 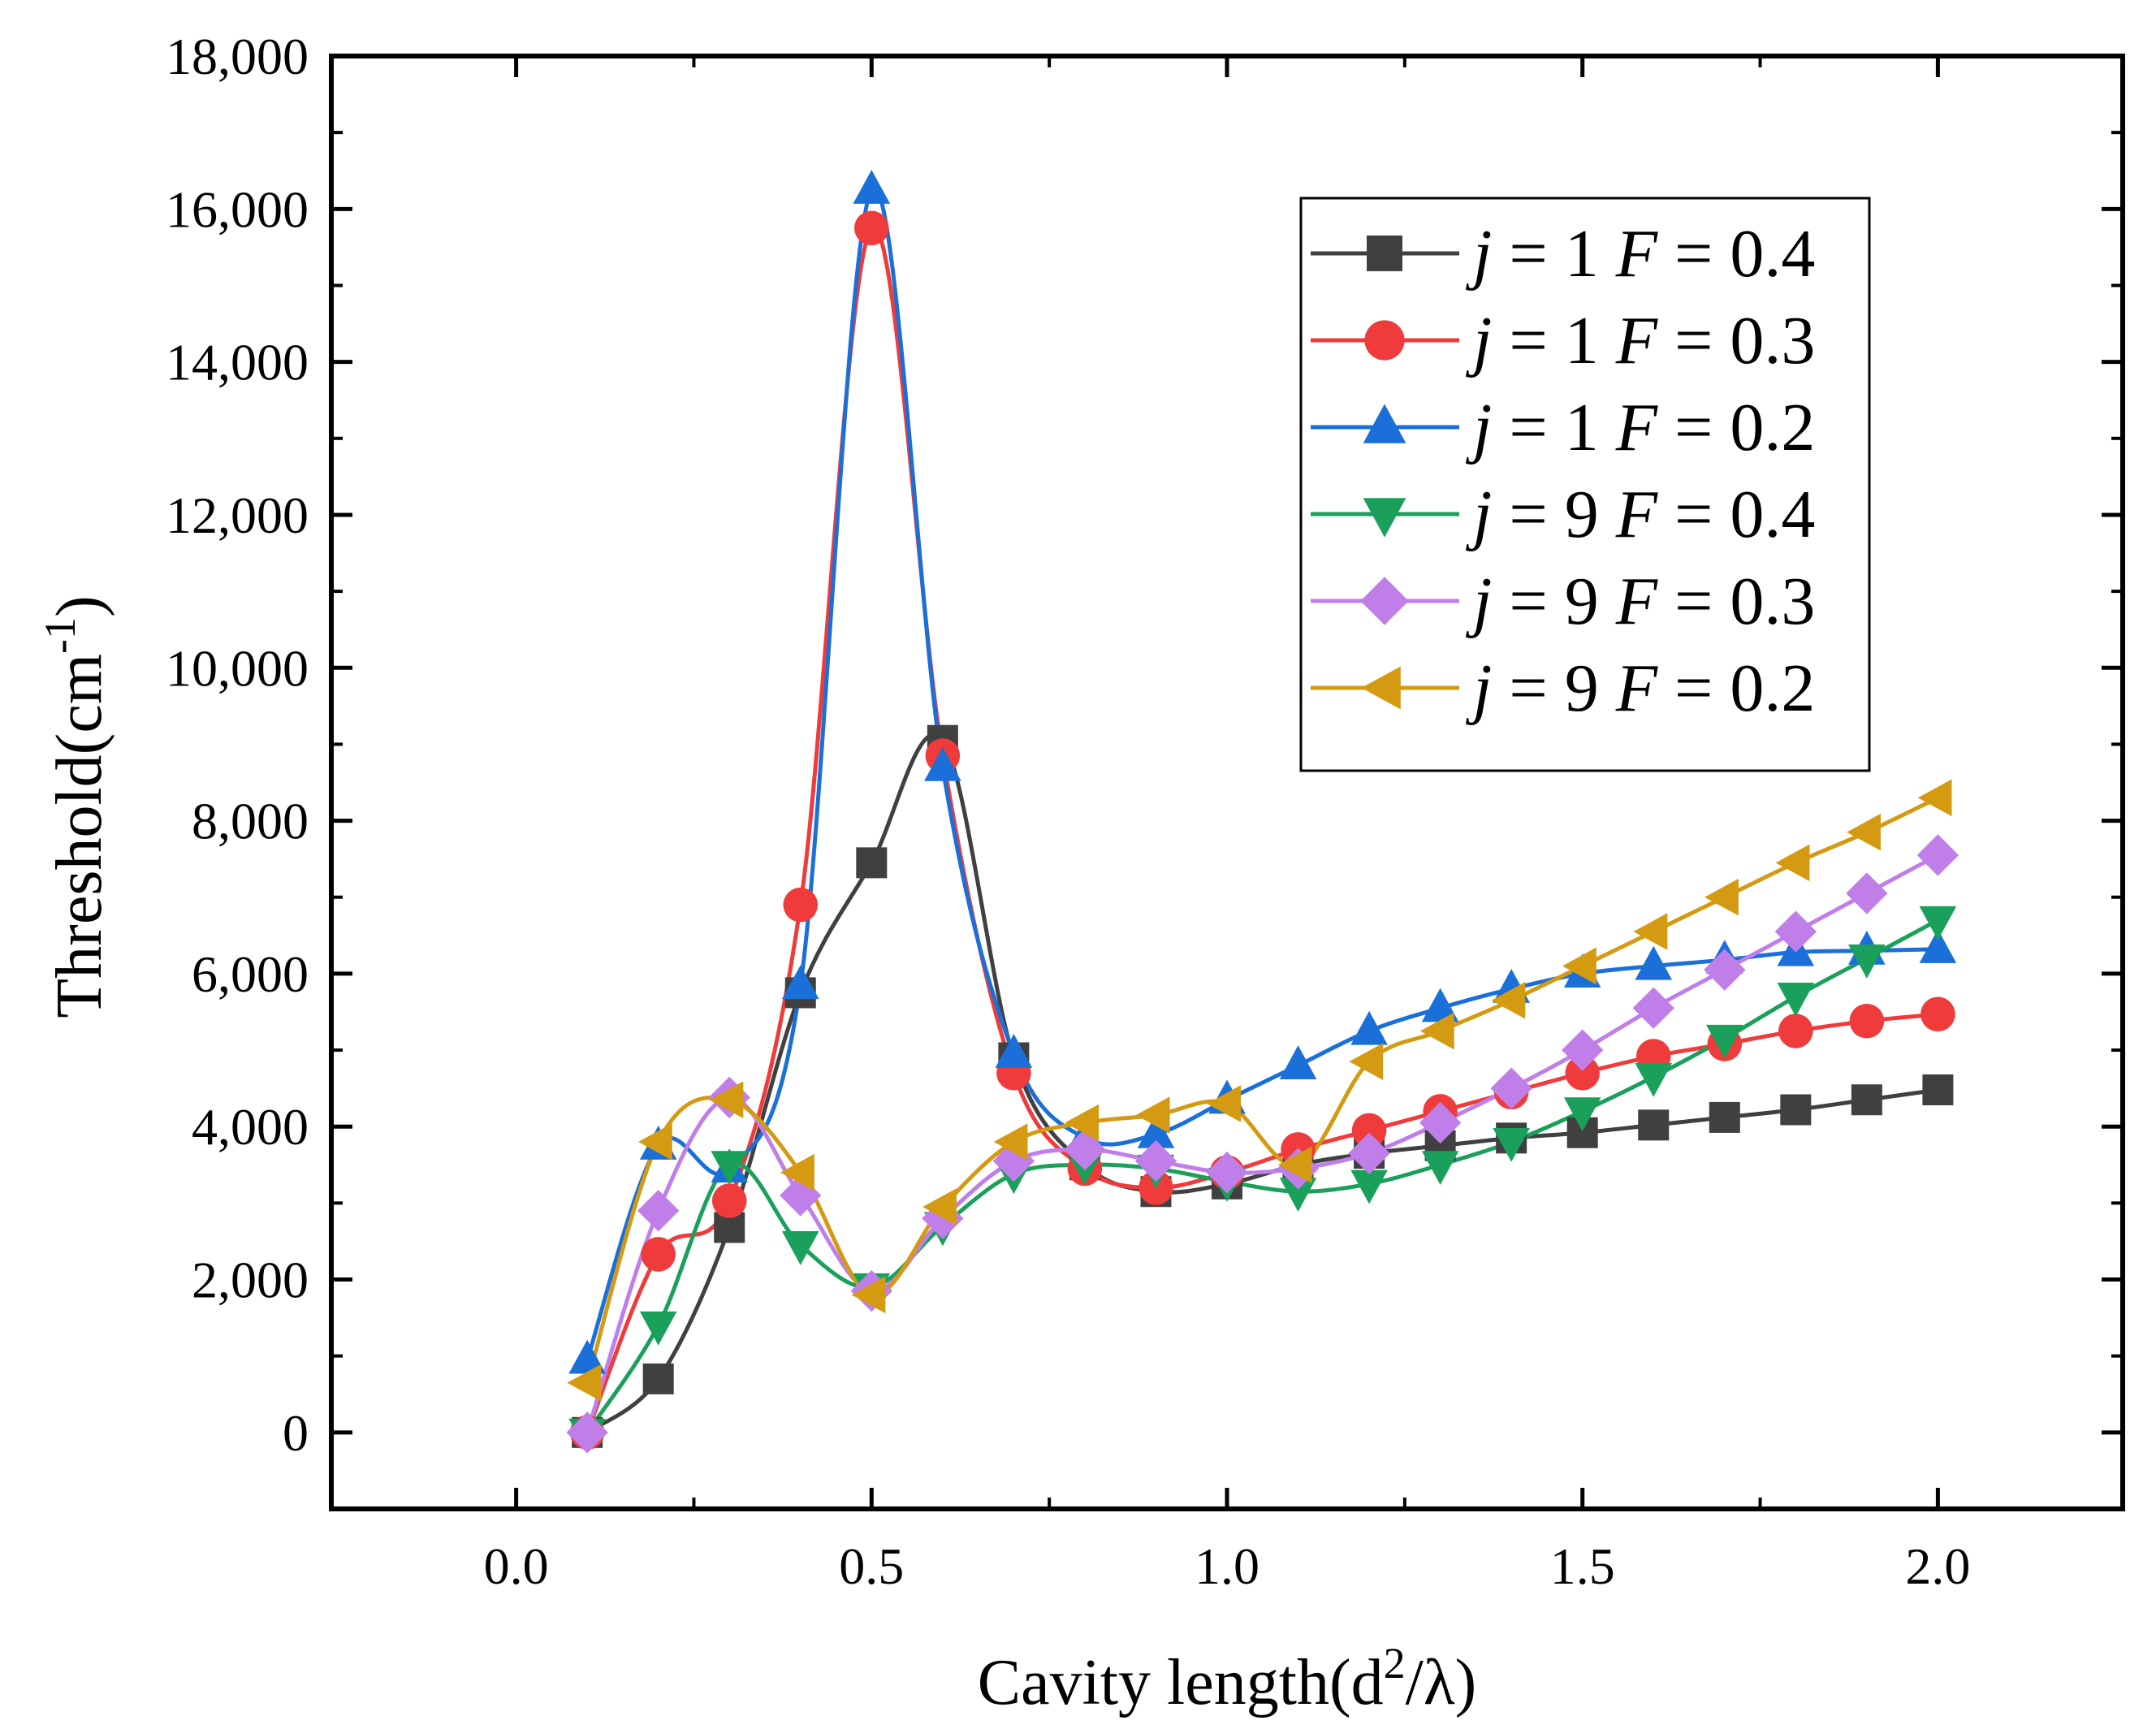 What do you see at coordinates (1640, 601) in the screenshot?
I see `legend-label: j = 9 F = 0.3` at bounding box center [1640, 601].